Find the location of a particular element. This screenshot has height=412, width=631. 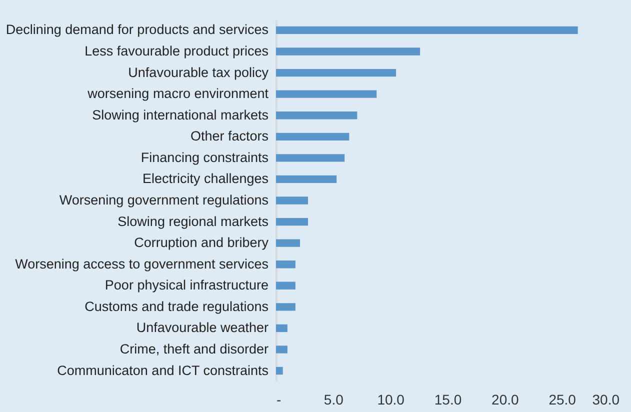

y-tick-label: Slowing regional markets is located at coordinates (193, 221).